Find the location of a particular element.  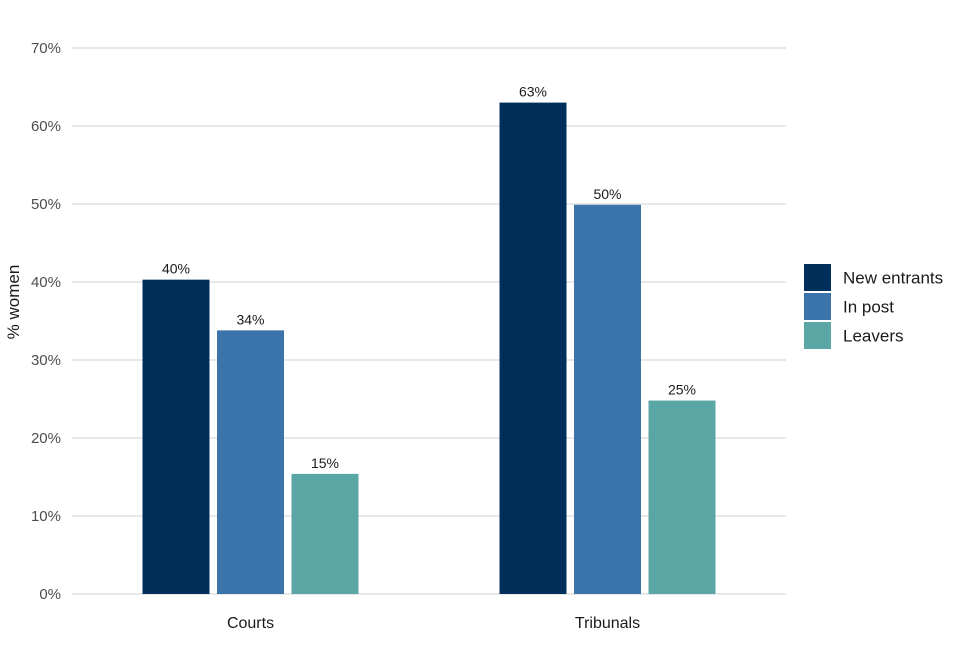

y-tick-label: 10% is located at coordinates (46, 516).